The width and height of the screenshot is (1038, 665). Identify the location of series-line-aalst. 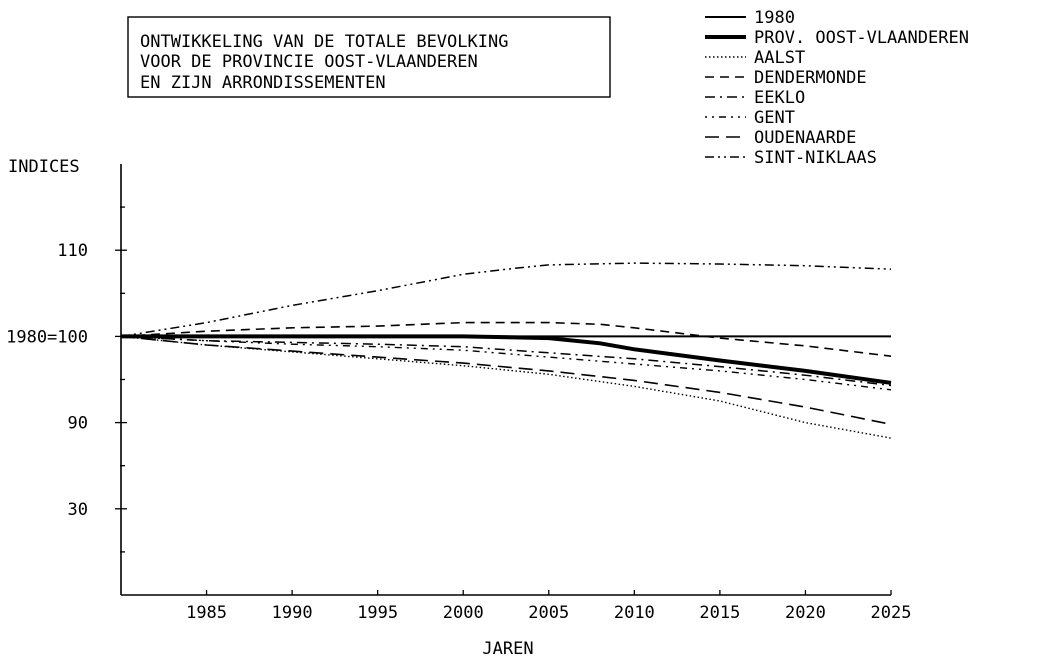
(506, 387).